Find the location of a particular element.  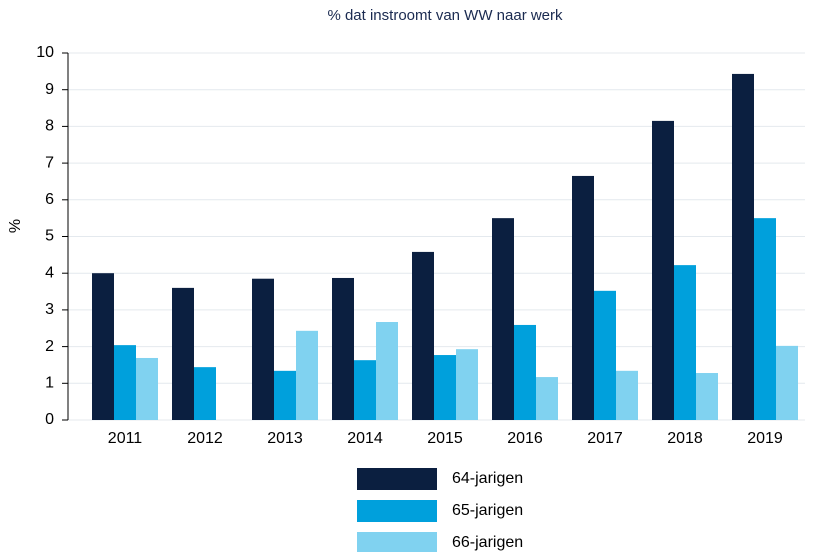

x-tick-label: 2015 is located at coordinates (445, 438).